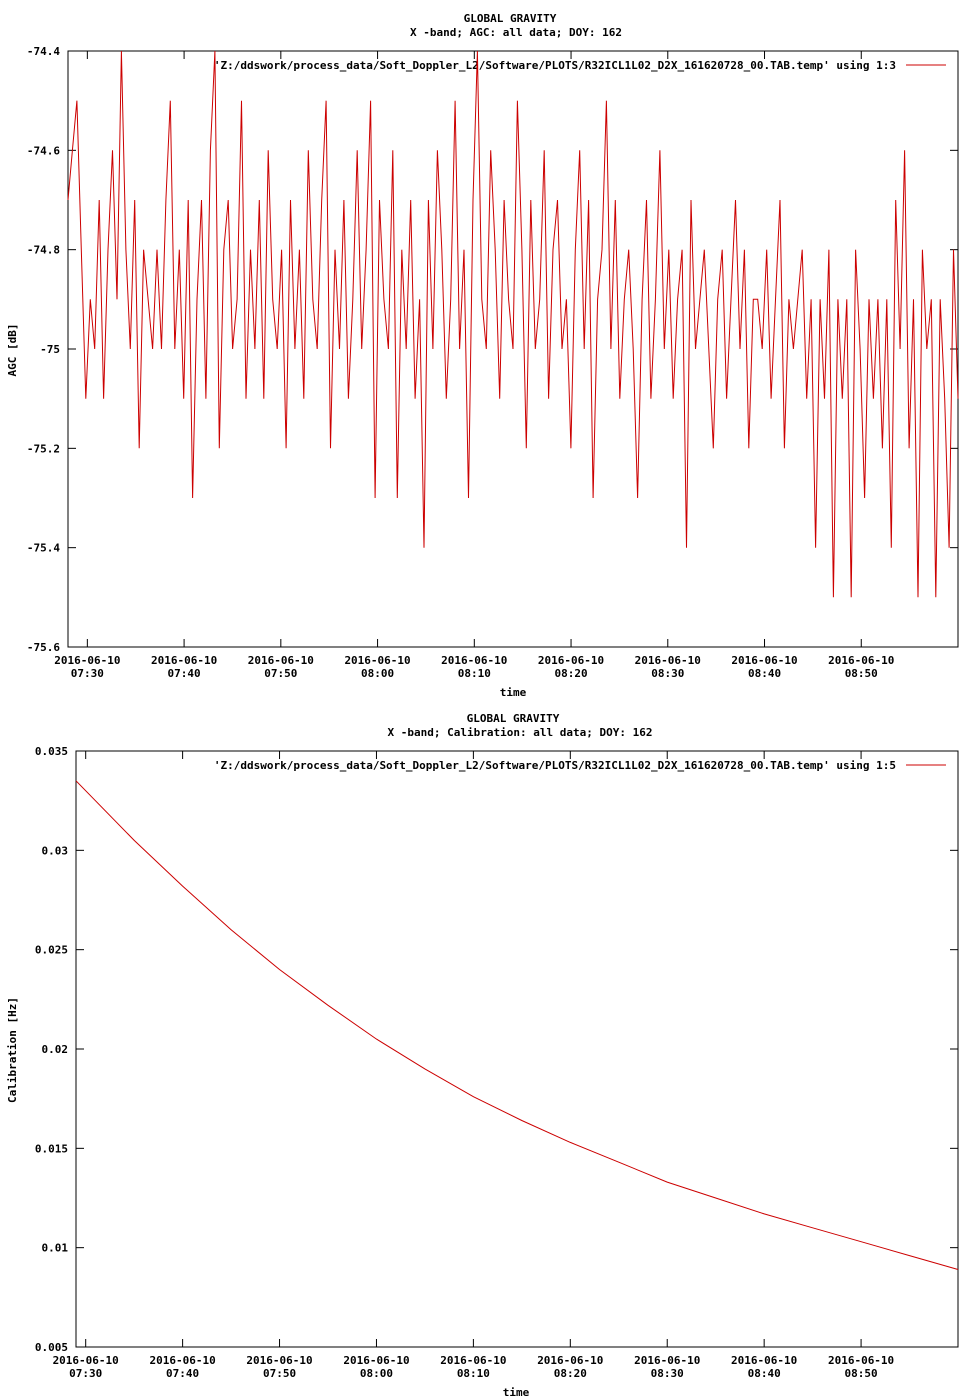 The image size is (980, 1400). I want to click on calibration-y-axis-label: Calibration [Hz], so click(12, 1050).